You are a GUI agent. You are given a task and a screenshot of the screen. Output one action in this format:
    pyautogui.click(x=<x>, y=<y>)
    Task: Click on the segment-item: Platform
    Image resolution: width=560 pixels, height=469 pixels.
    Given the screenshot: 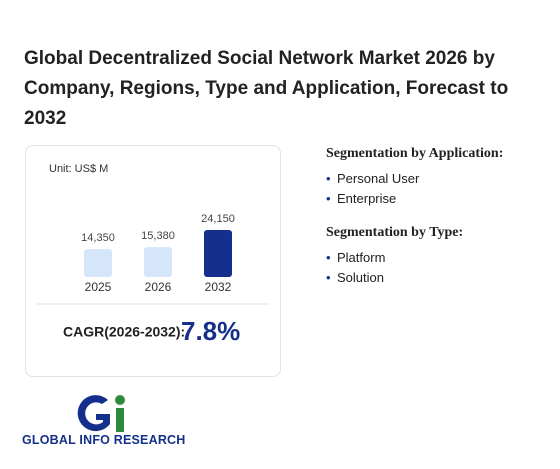 What is the action you would take?
    pyautogui.click(x=355, y=257)
    